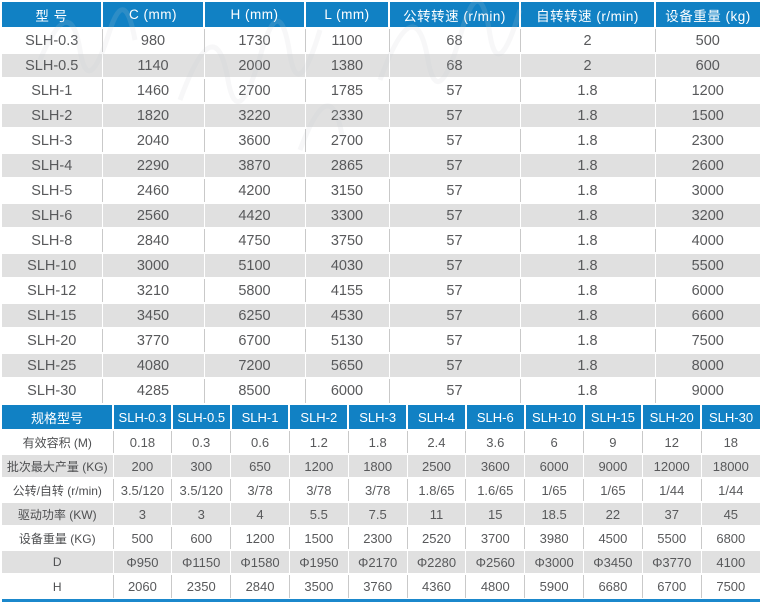 The image size is (762, 605). Describe the element at coordinates (52, 15) in the screenshot. I see `column-header: 型 号` at that location.